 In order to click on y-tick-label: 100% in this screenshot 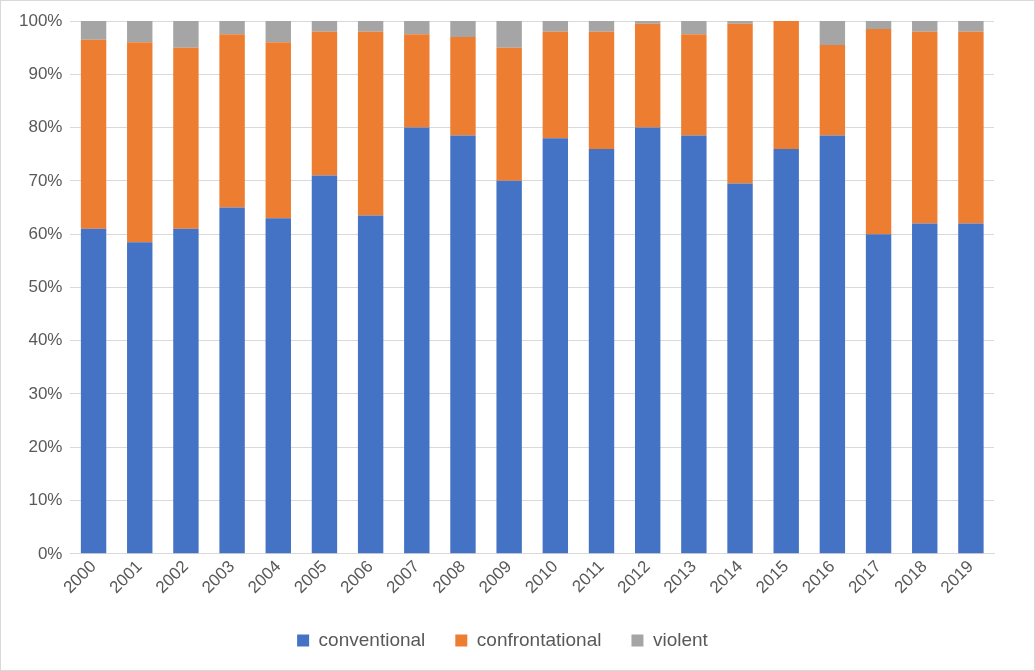, I will do `click(41, 20)`.